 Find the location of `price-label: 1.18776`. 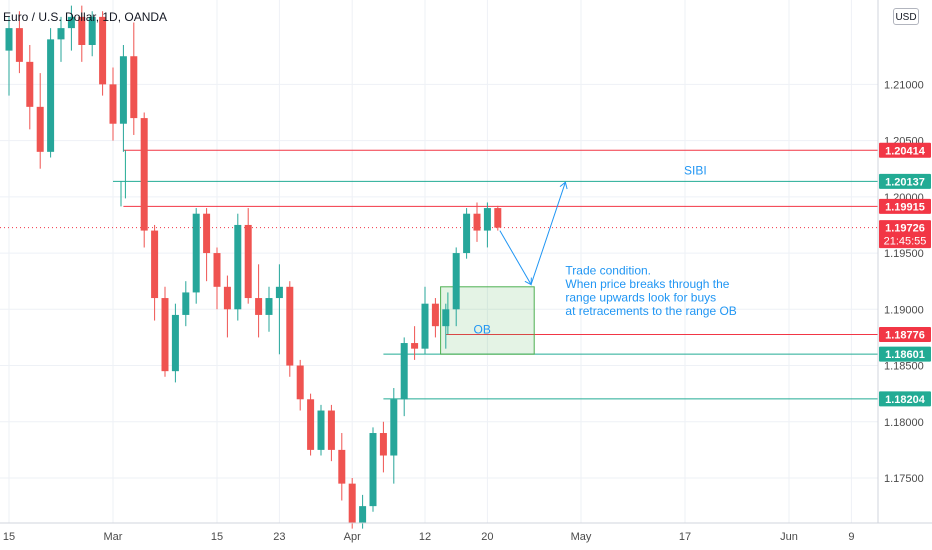

price-label: 1.18776 is located at coordinates (905, 335).